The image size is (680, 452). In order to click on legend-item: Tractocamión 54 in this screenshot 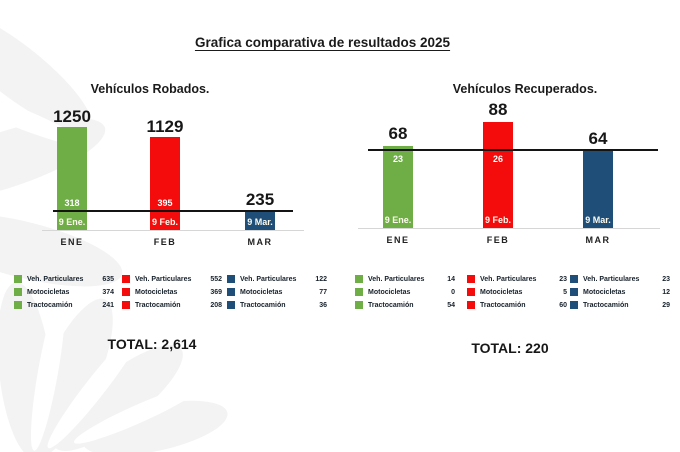, I will do `click(405, 305)`.